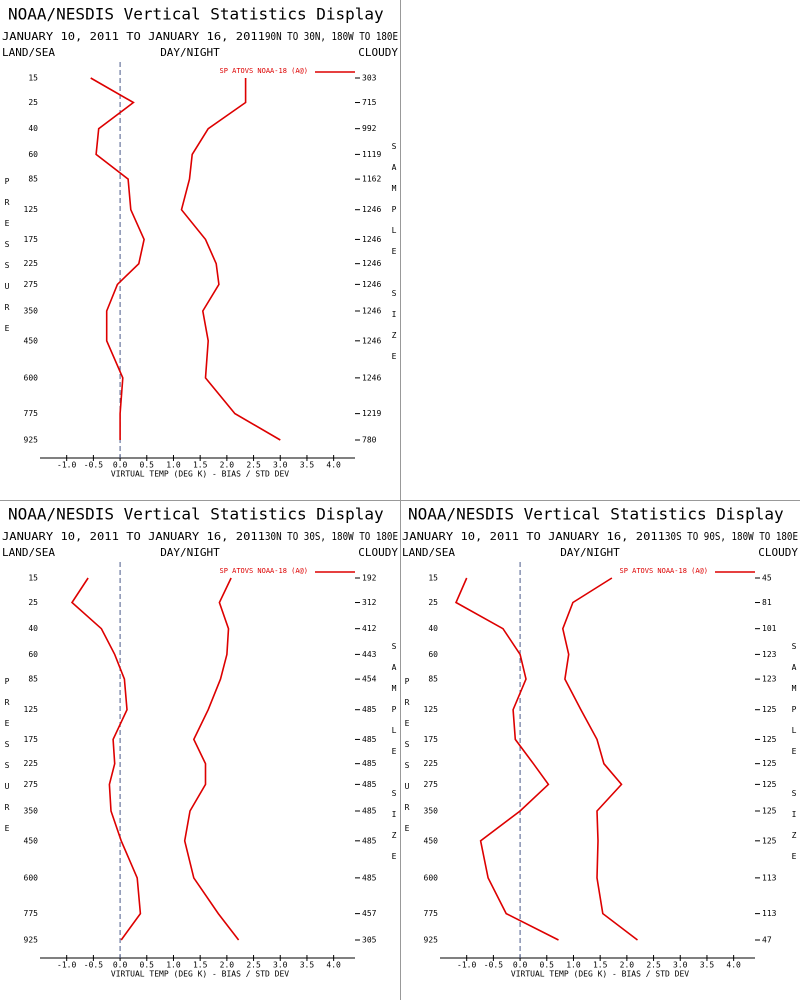 The width and height of the screenshot is (800, 1000). I want to click on pressure-label: 450, so click(431, 840).